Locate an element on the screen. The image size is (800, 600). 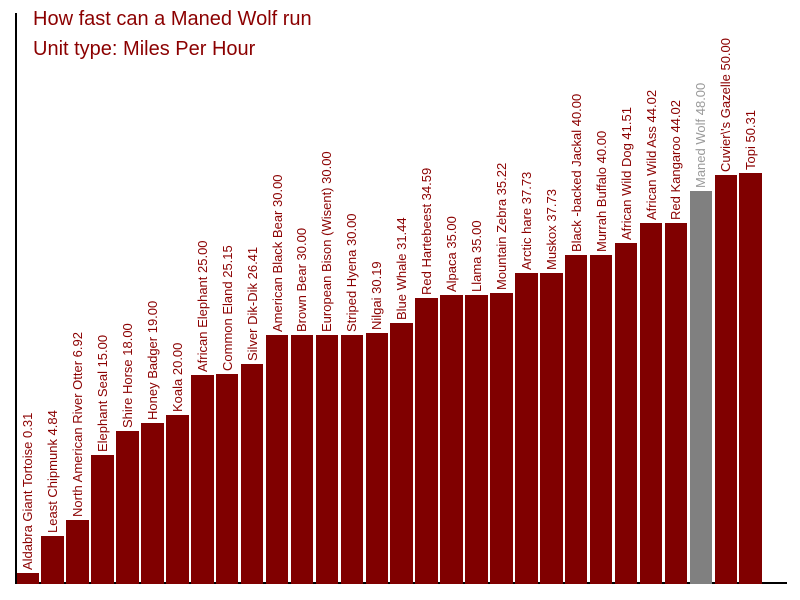
bar-label: Maned Wolf 48.00 is located at coordinates (701, 135).